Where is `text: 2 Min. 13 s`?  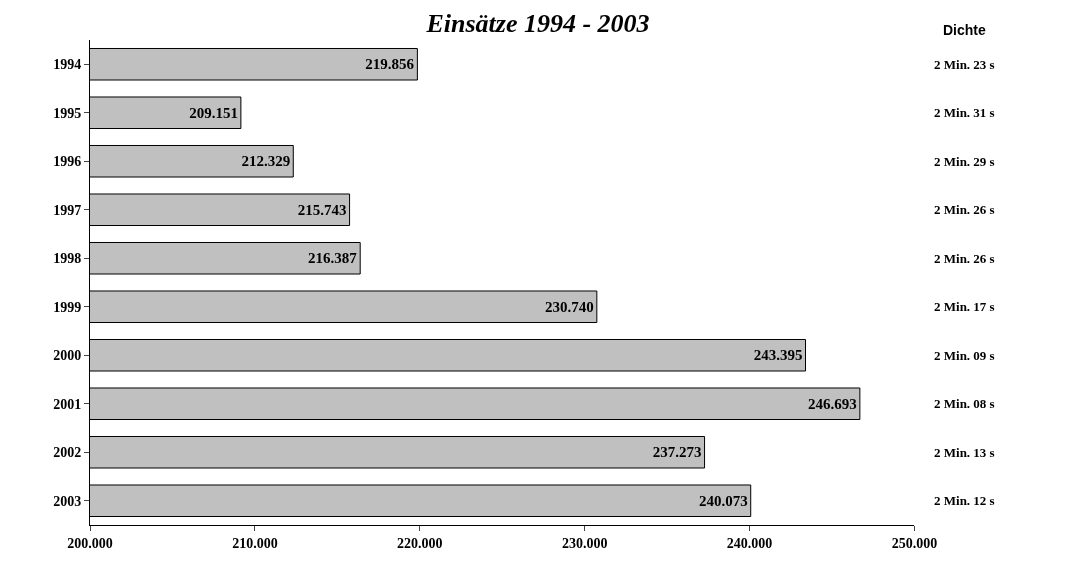
text: 2 Min. 13 s is located at coordinates (964, 452).